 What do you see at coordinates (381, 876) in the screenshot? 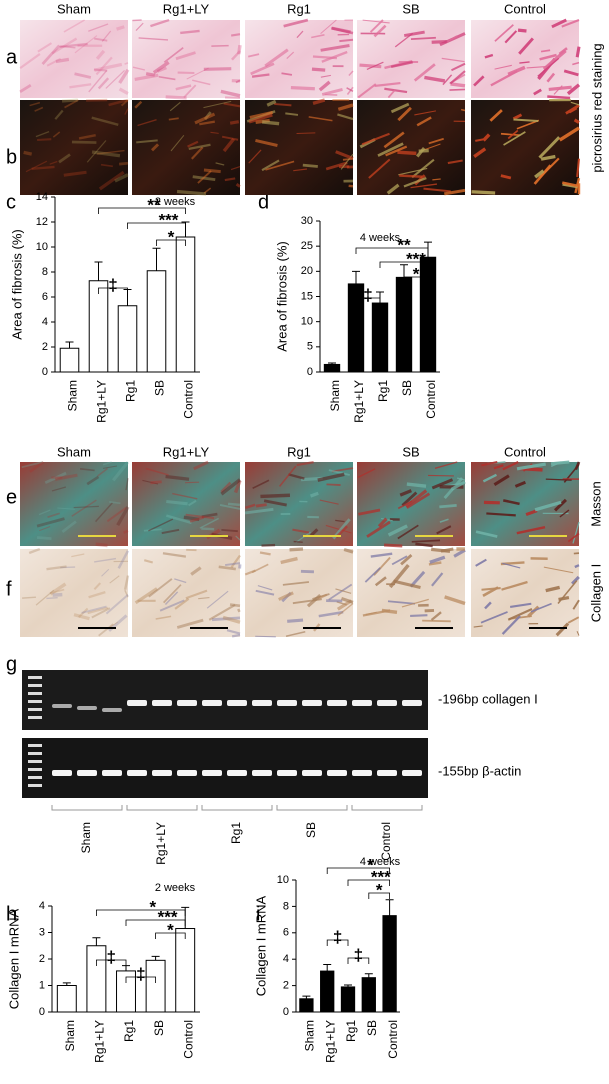
I see `significance-label: ***` at bounding box center [381, 876].